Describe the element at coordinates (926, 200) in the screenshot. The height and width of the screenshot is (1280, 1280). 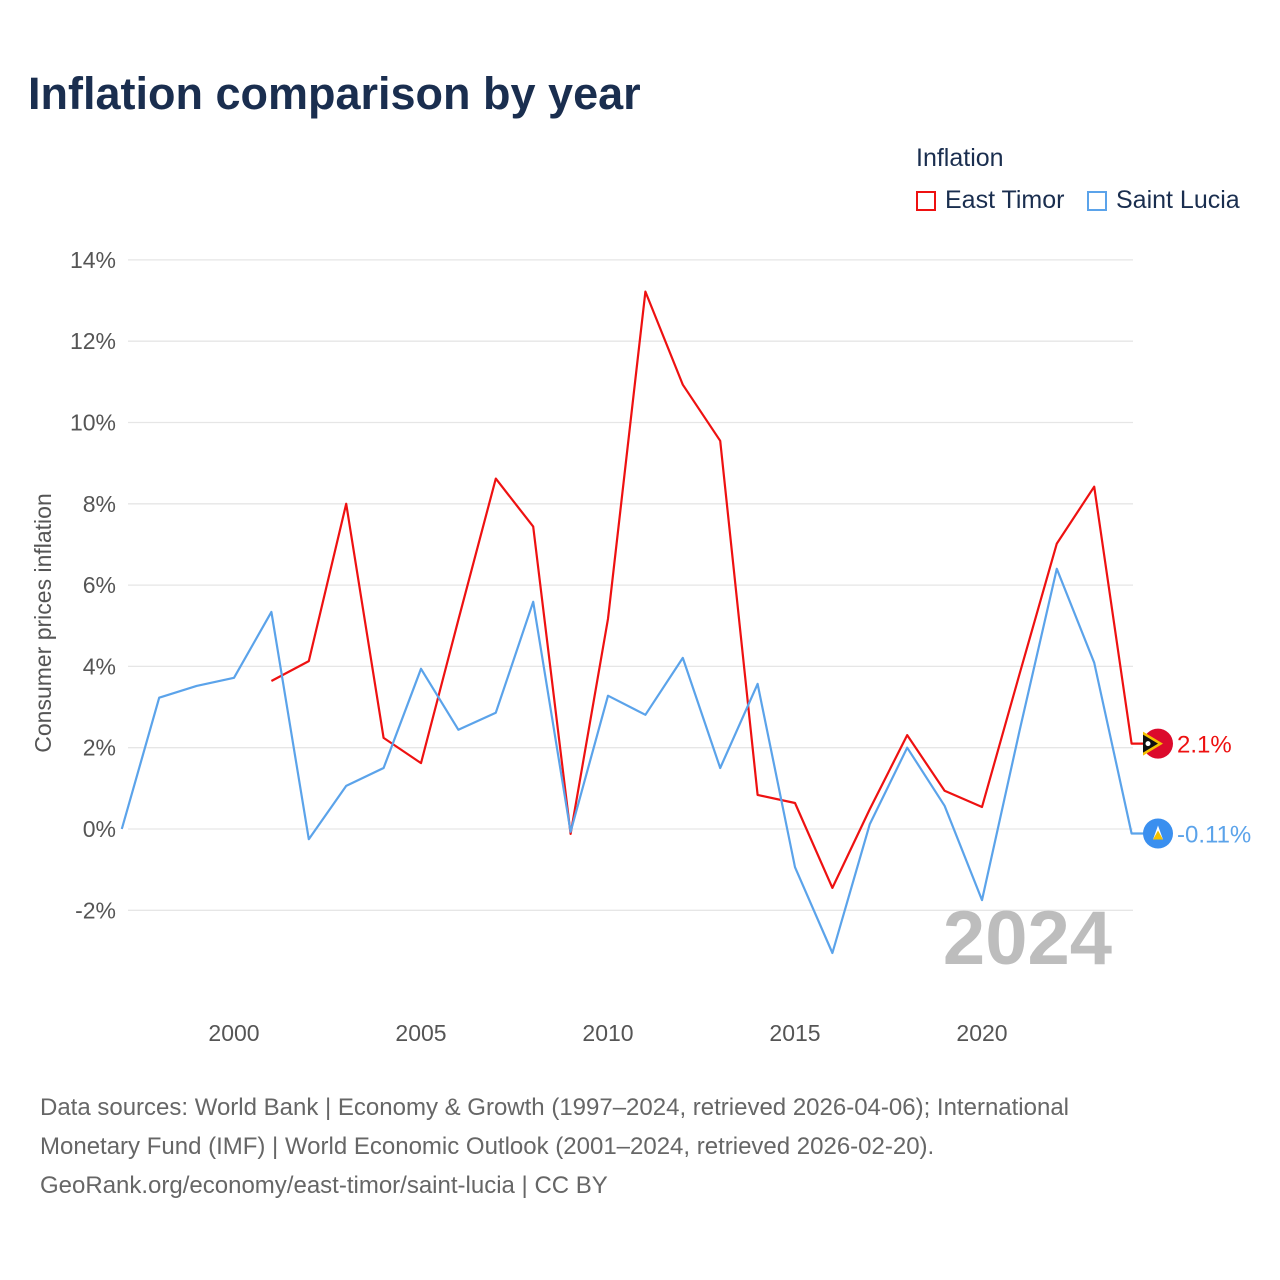
I see `legend-swatch-east-timor` at that location.